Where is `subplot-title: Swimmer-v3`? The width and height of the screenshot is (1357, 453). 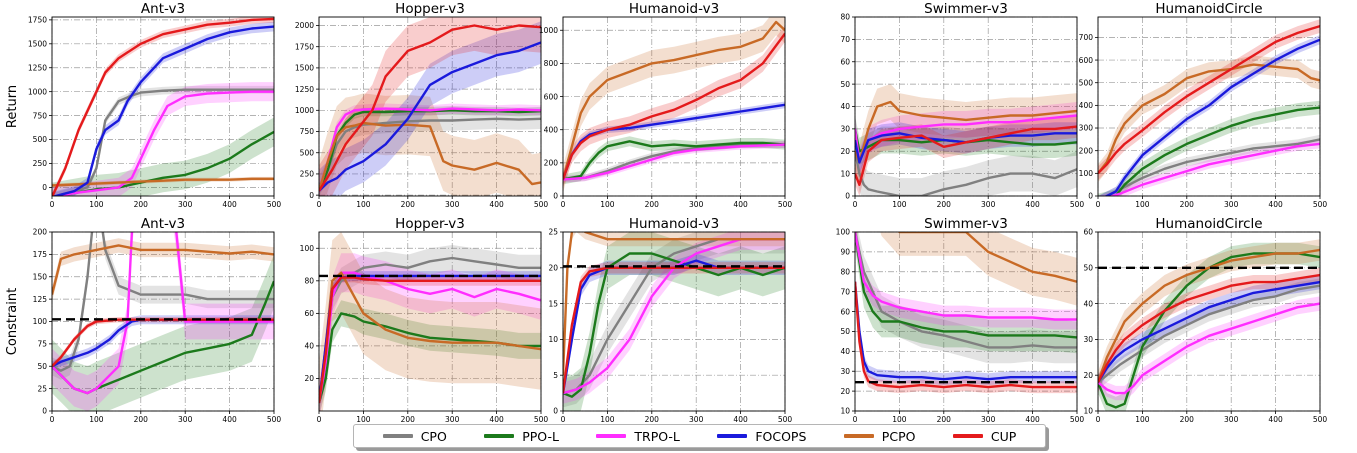 subplot-title: Swimmer-v3 is located at coordinates (966, 9).